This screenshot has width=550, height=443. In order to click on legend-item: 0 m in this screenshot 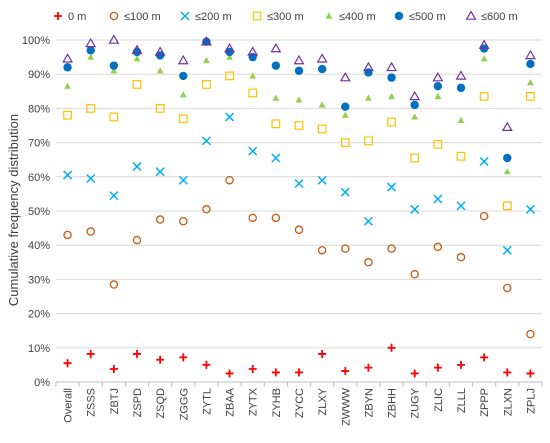, I will do `click(70, 17)`.